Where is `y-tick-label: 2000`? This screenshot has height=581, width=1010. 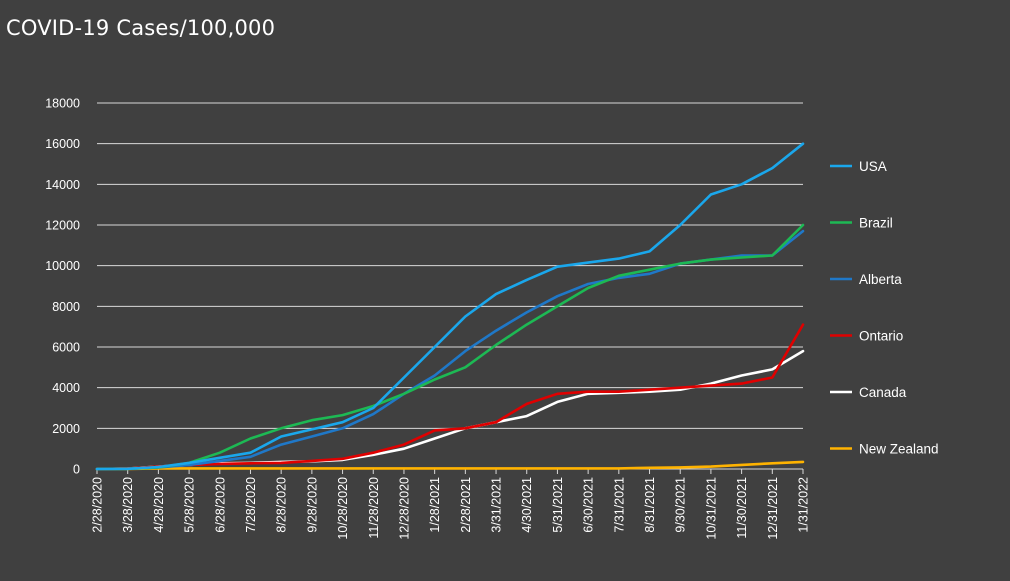 y-tick-label: 2000 is located at coordinates (66, 429).